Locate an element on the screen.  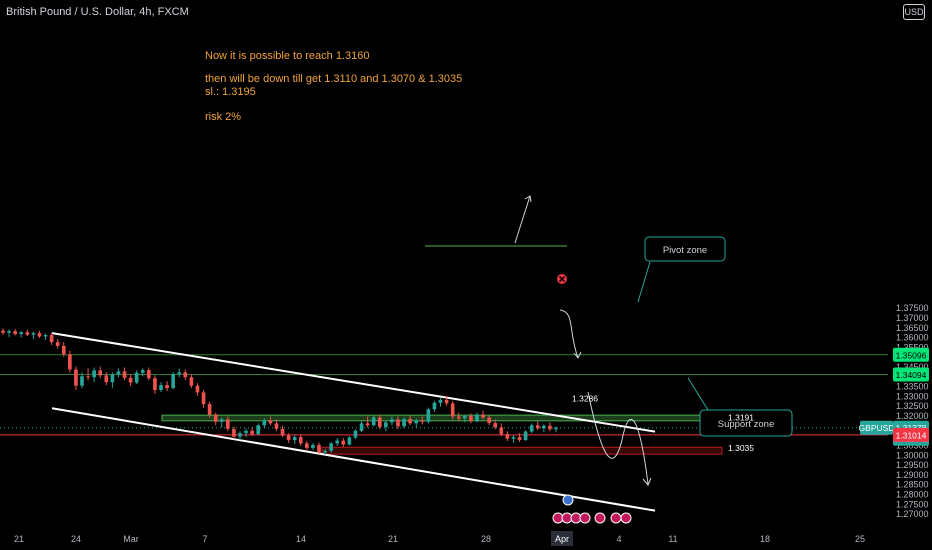
time-tick-label: 24 is located at coordinates (76, 539).